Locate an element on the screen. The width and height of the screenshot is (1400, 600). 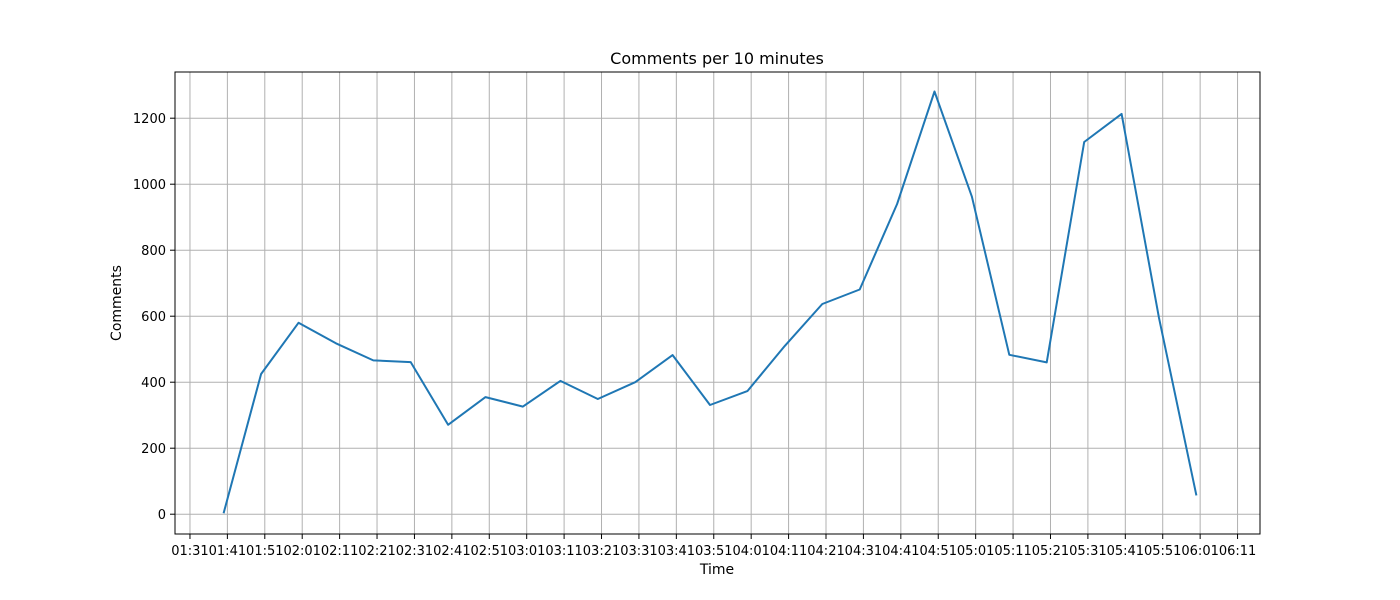
x-tick-label: 03:51 is located at coordinates (713, 551).